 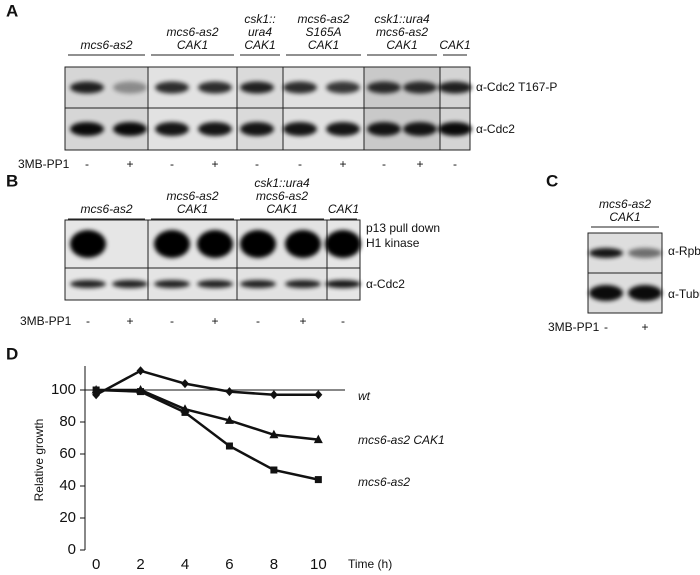 I want to click on group-label: csk1::, so click(x=259, y=19).